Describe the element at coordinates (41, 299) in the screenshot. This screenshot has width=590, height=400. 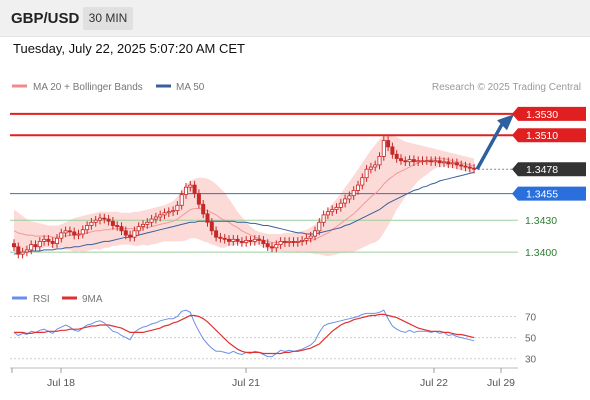
I see `rsi-legend-label: RSI` at that location.